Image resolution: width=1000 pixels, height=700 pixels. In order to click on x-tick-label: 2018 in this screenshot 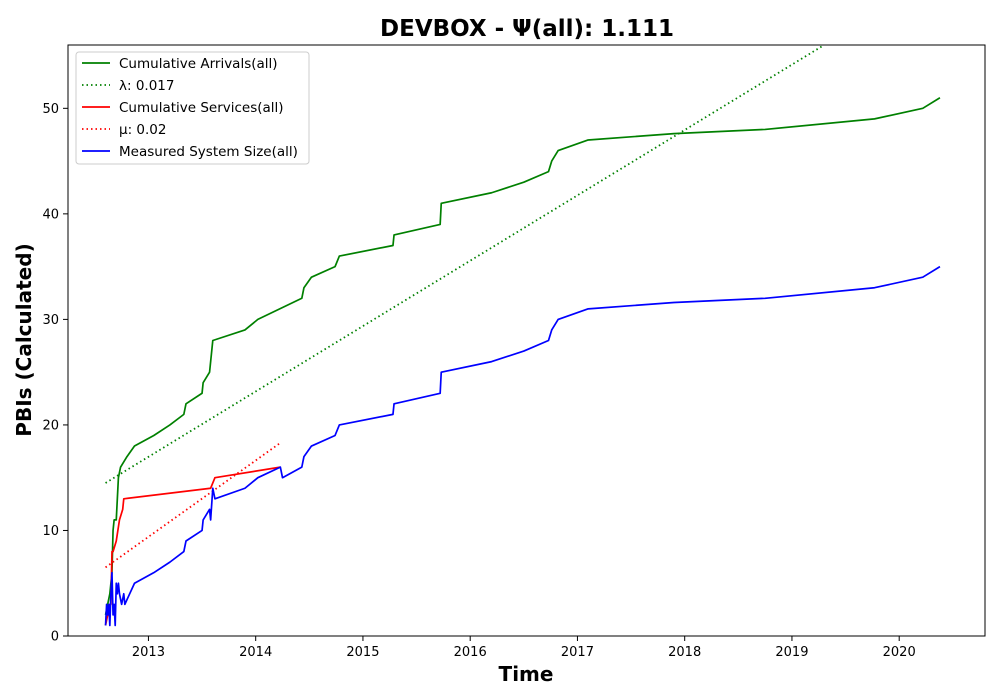, I will do `click(684, 652)`.